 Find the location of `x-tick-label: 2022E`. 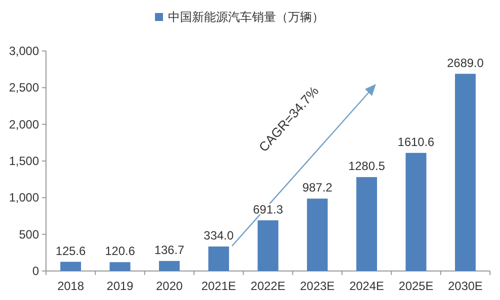

x-tick-label: 2022E is located at coordinates (268, 286).